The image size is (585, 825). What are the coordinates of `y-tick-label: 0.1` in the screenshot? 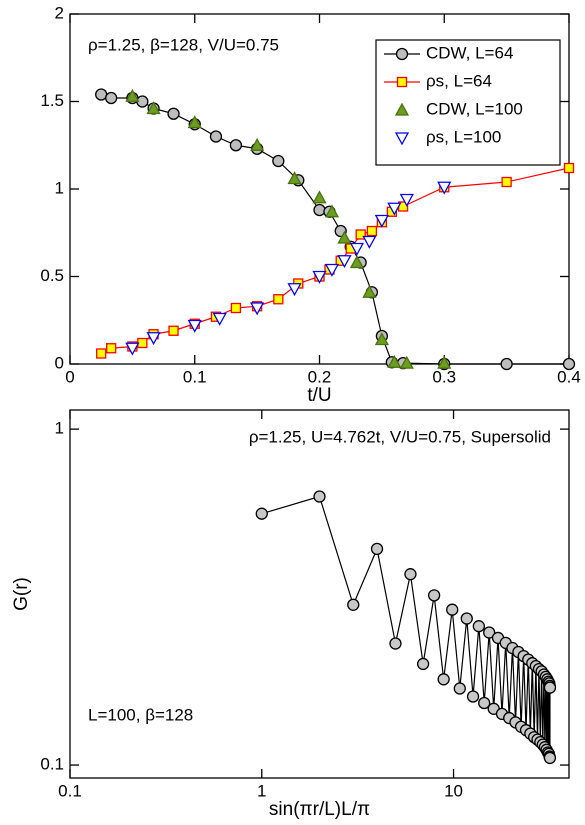 It's located at (52, 764).